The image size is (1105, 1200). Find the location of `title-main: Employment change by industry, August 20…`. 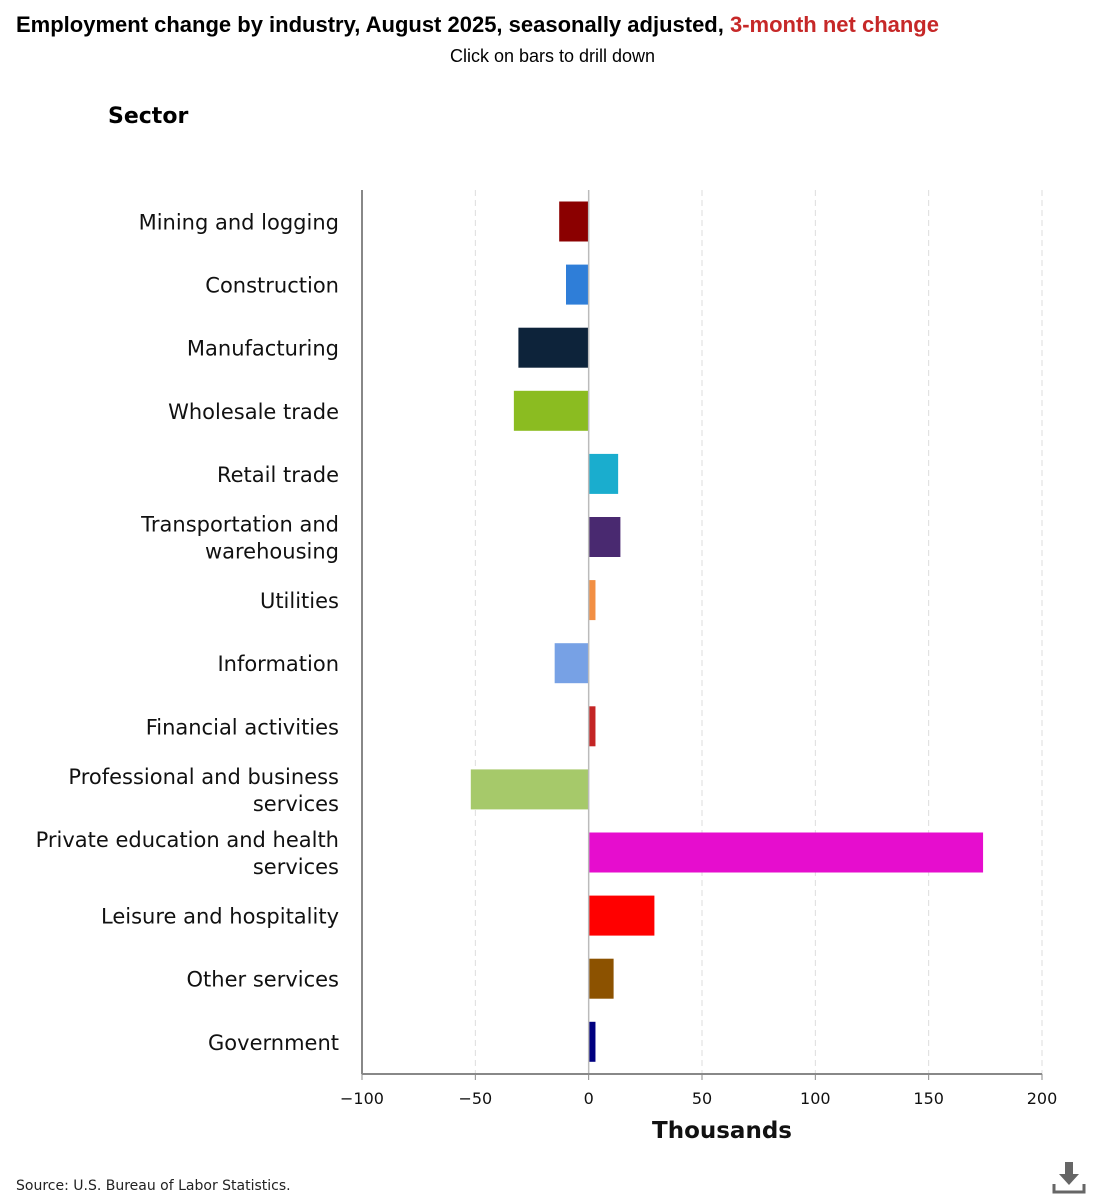

title-main: Employment change by industry, August 20… is located at coordinates (373, 24).